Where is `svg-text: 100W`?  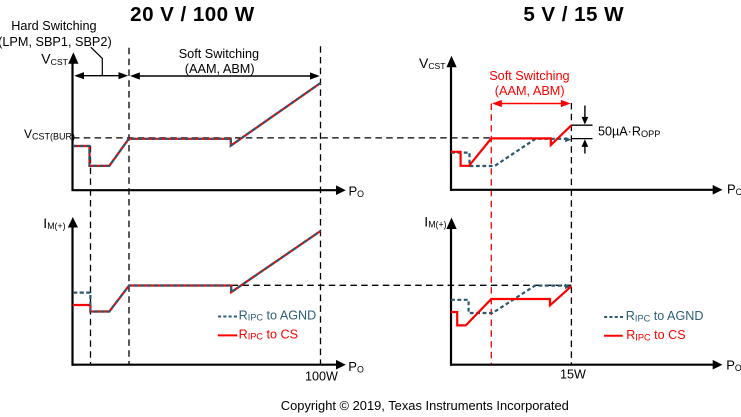
svg-text: 100W is located at coordinates (321, 376).